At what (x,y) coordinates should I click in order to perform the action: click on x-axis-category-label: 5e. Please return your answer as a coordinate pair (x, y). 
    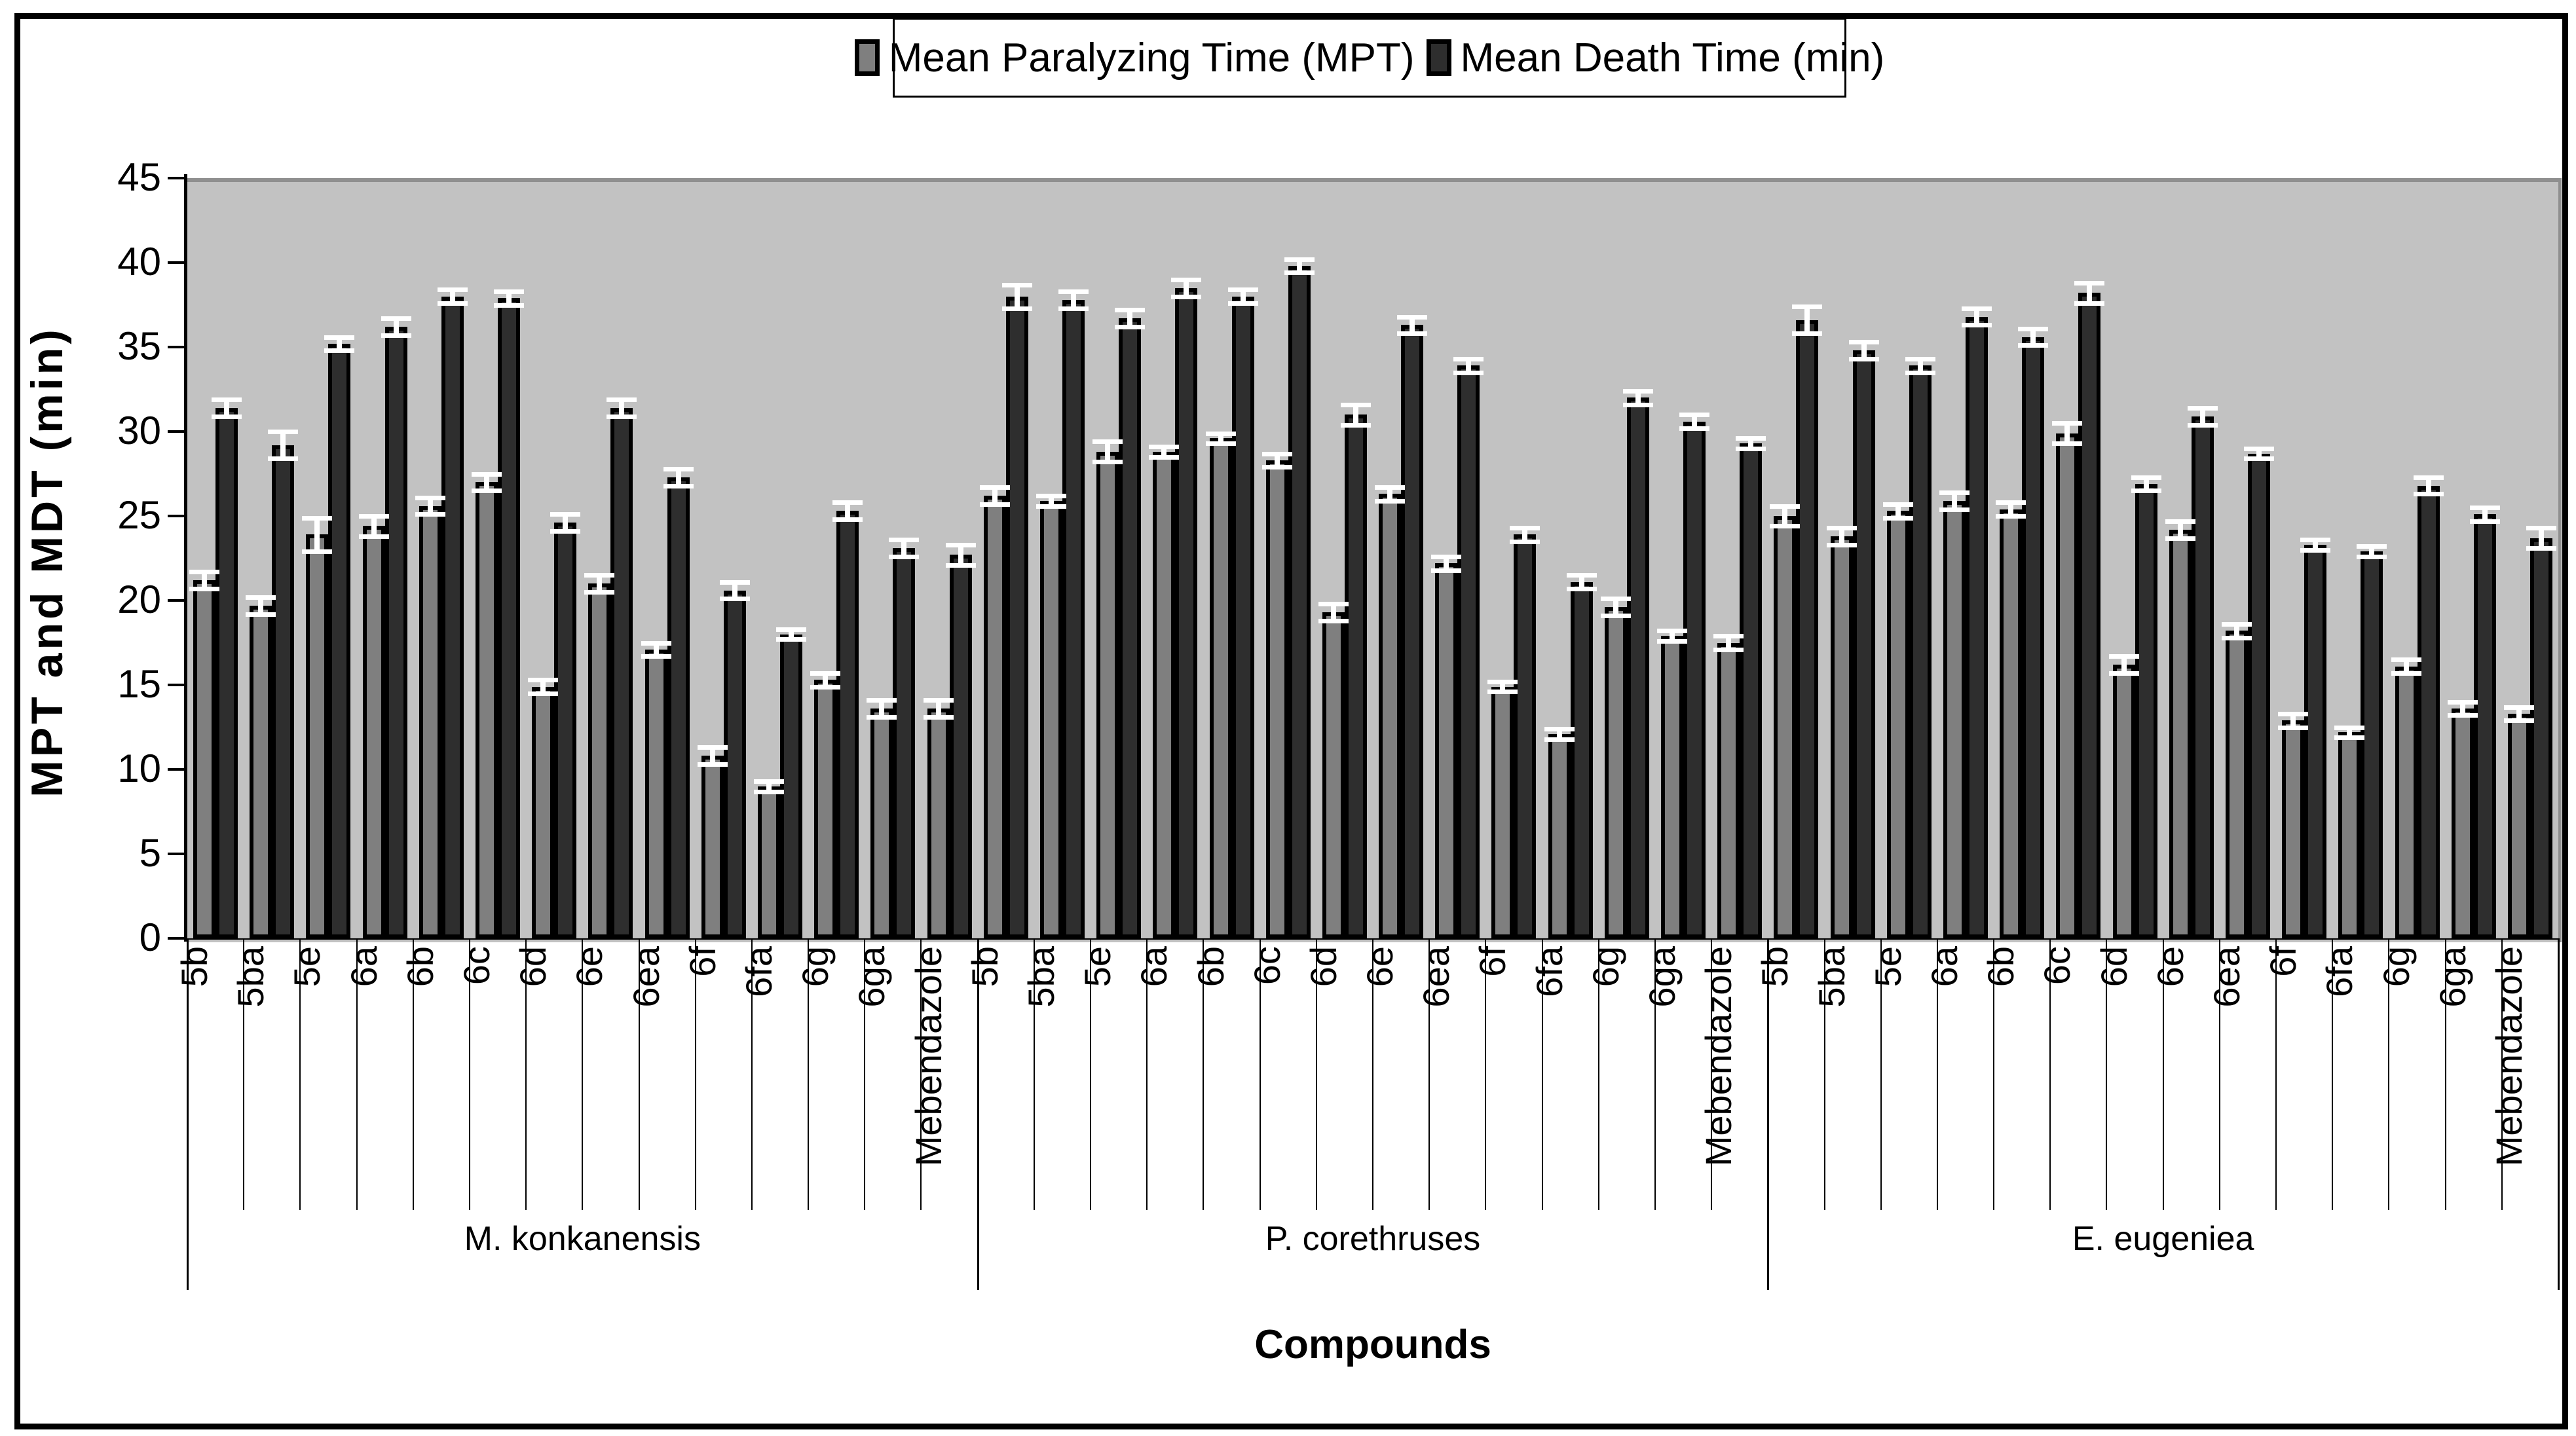
    Looking at the image, I should click on (1098, 967).